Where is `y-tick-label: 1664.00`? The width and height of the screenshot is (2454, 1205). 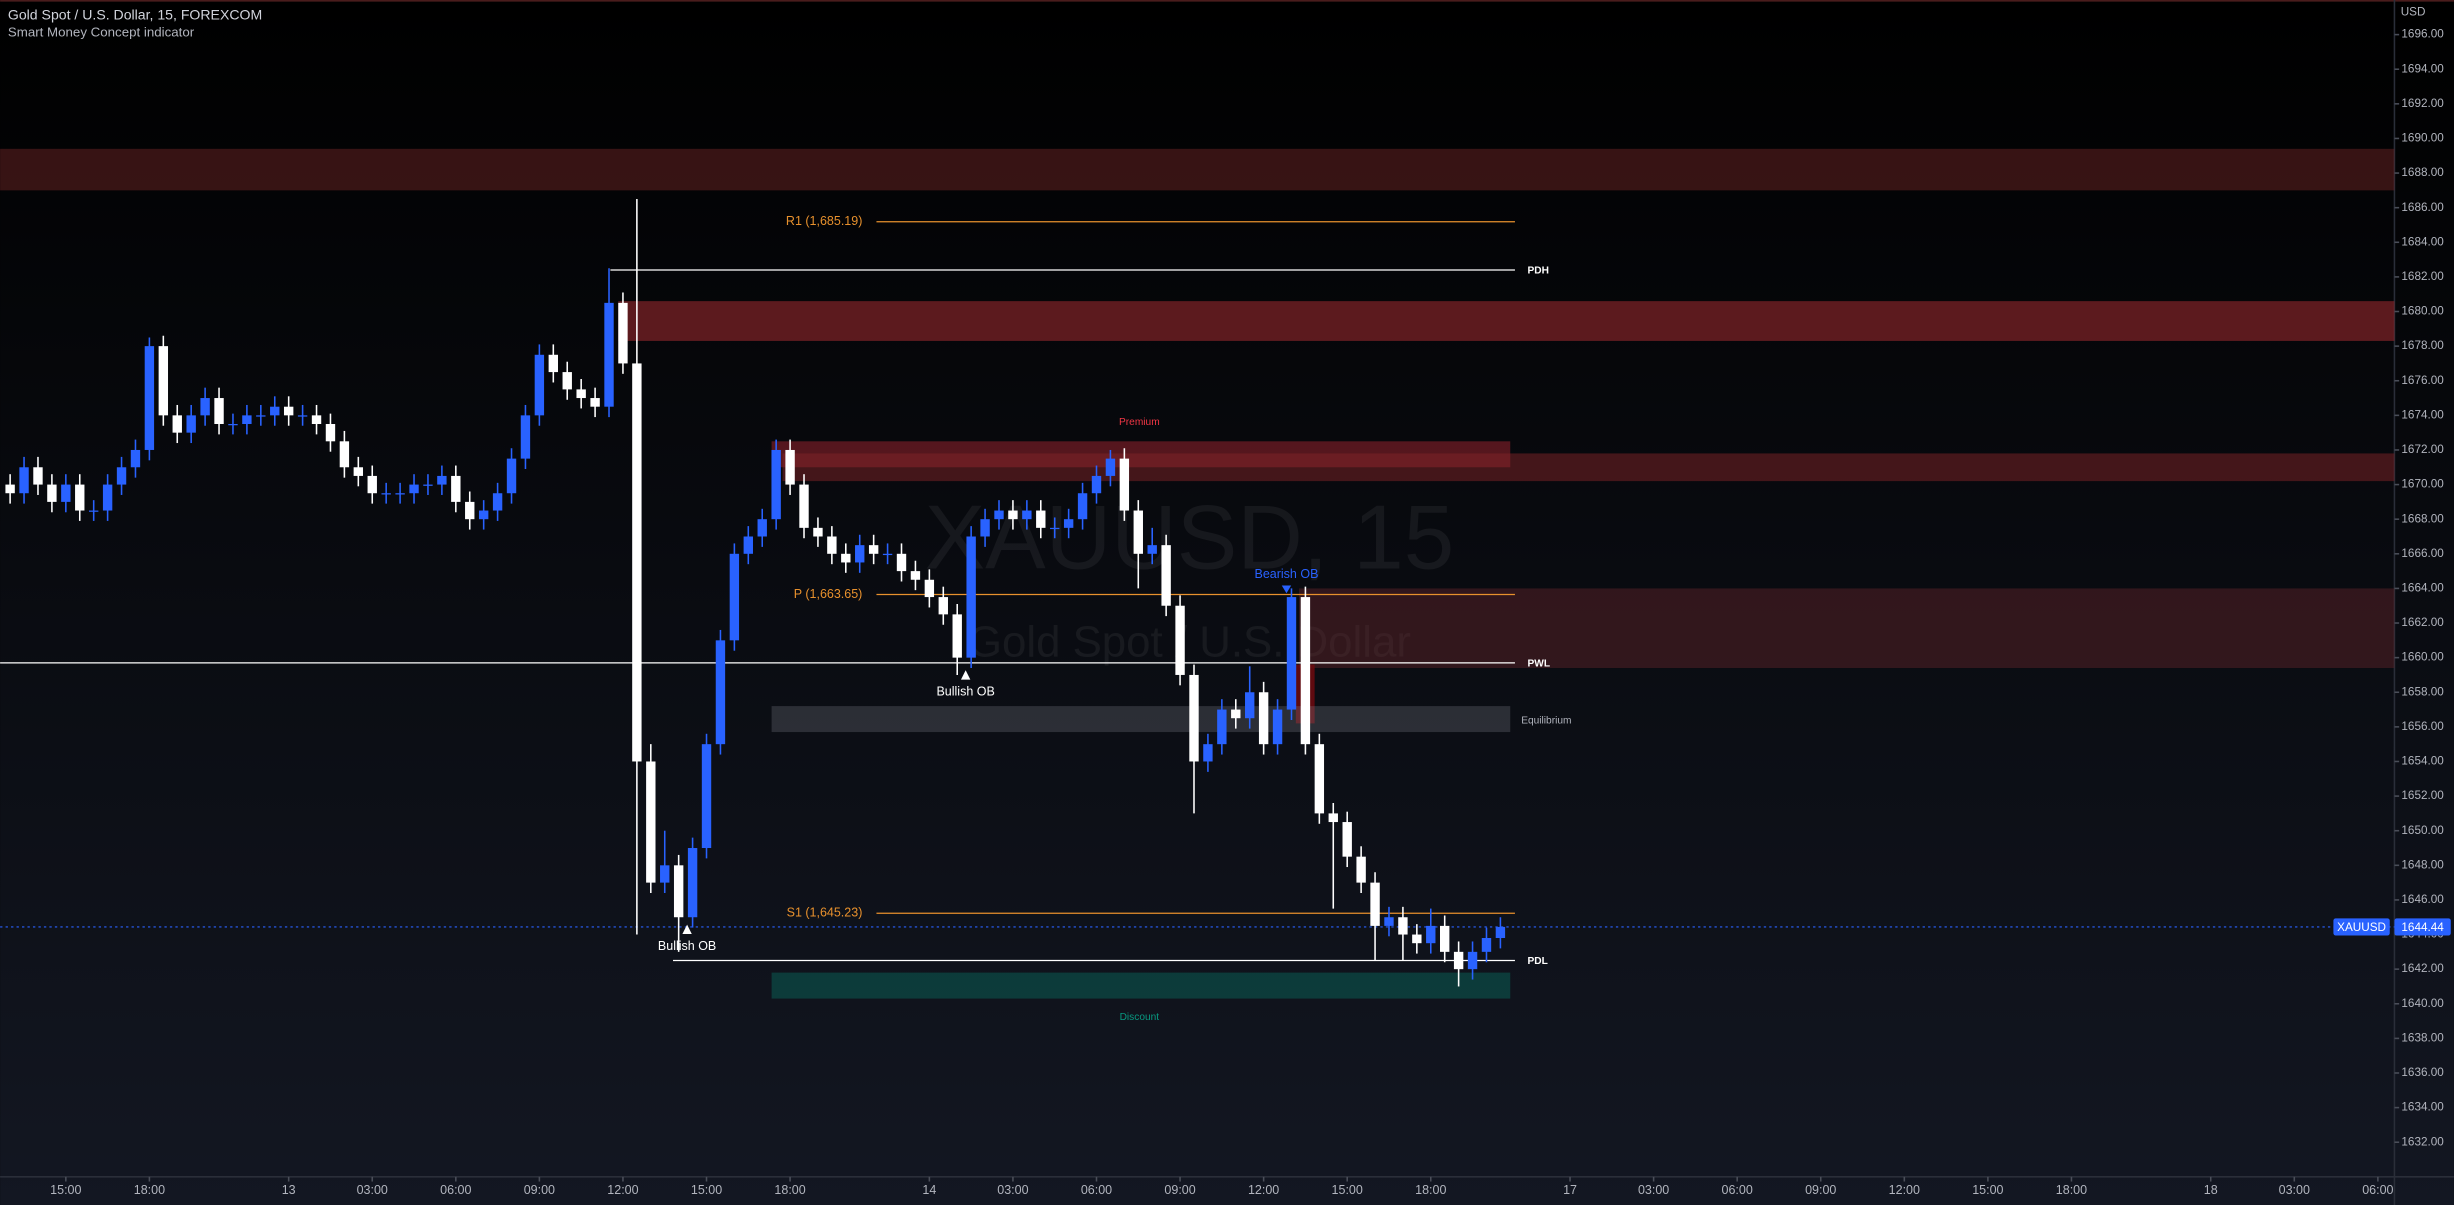 y-tick-label: 1664.00 is located at coordinates (2422, 588).